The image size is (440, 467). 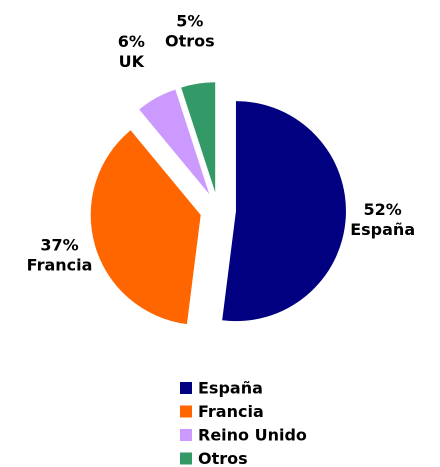 What do you see at coordinates (60, 265) in the screenshot?
I see `slice-label: Francia` at bounding box center [60, 265].